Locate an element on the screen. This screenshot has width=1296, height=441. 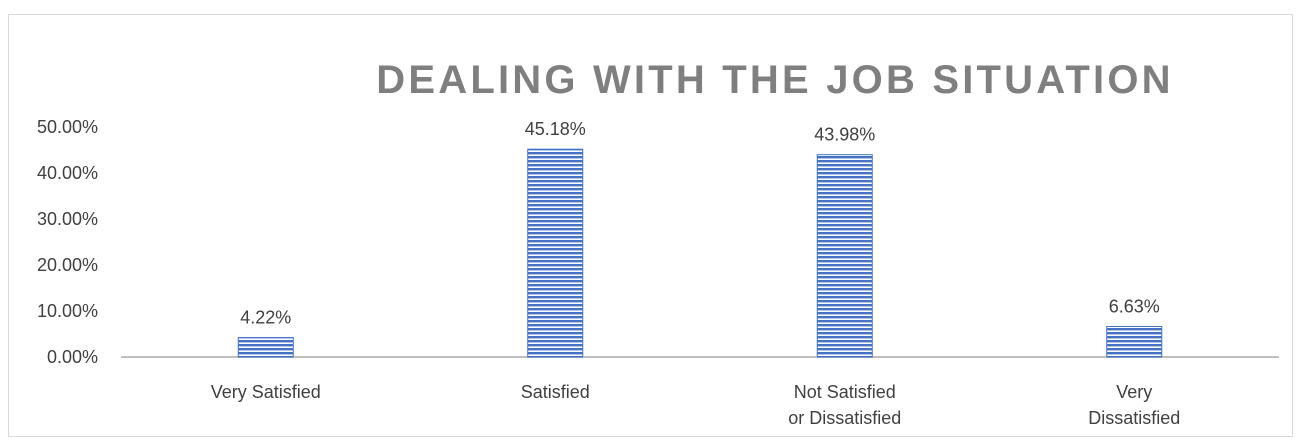
y-tick-label: 40.00% is located at coordinates (67, 173).